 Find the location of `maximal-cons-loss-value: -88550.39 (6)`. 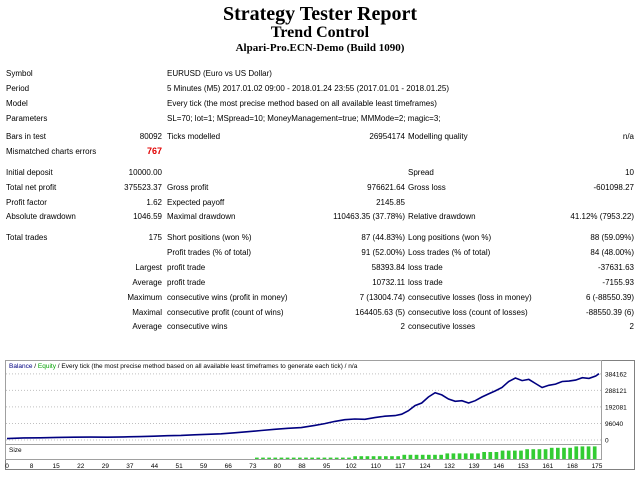

maximal-cons-loss-value: -88550.39 (6) is located at coordinates (609, 312).